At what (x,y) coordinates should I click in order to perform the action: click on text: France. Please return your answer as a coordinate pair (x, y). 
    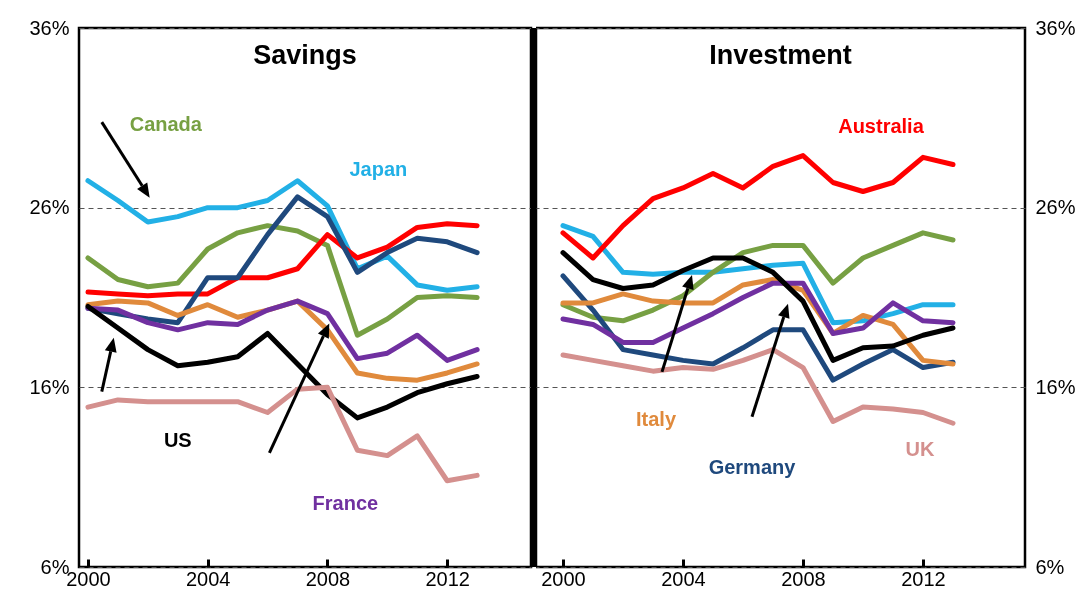
    Looking at the image, I should click on (345, 503).